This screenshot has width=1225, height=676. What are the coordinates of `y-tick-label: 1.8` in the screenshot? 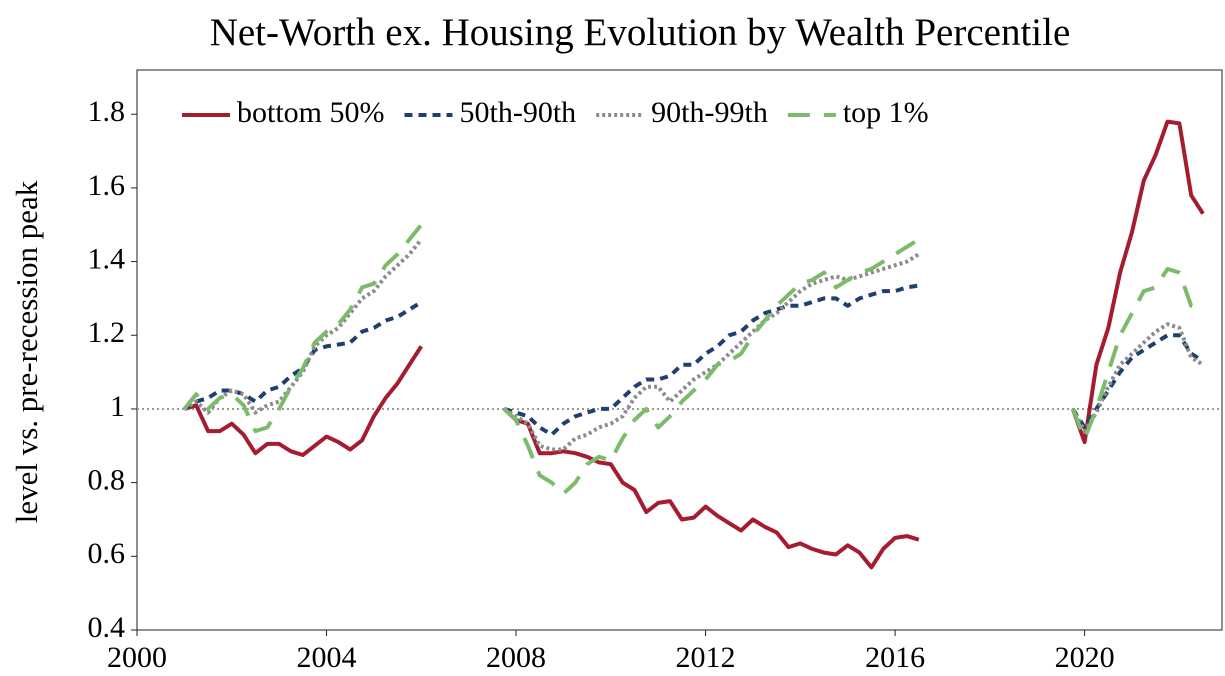 It's located at (107, 111).